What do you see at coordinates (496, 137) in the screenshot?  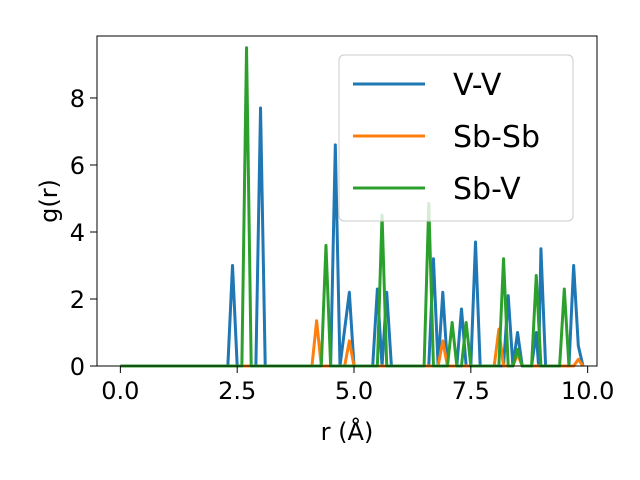 I see `legend-label-sb-sb: Sb-Sb` at bounding box center [496, 137].